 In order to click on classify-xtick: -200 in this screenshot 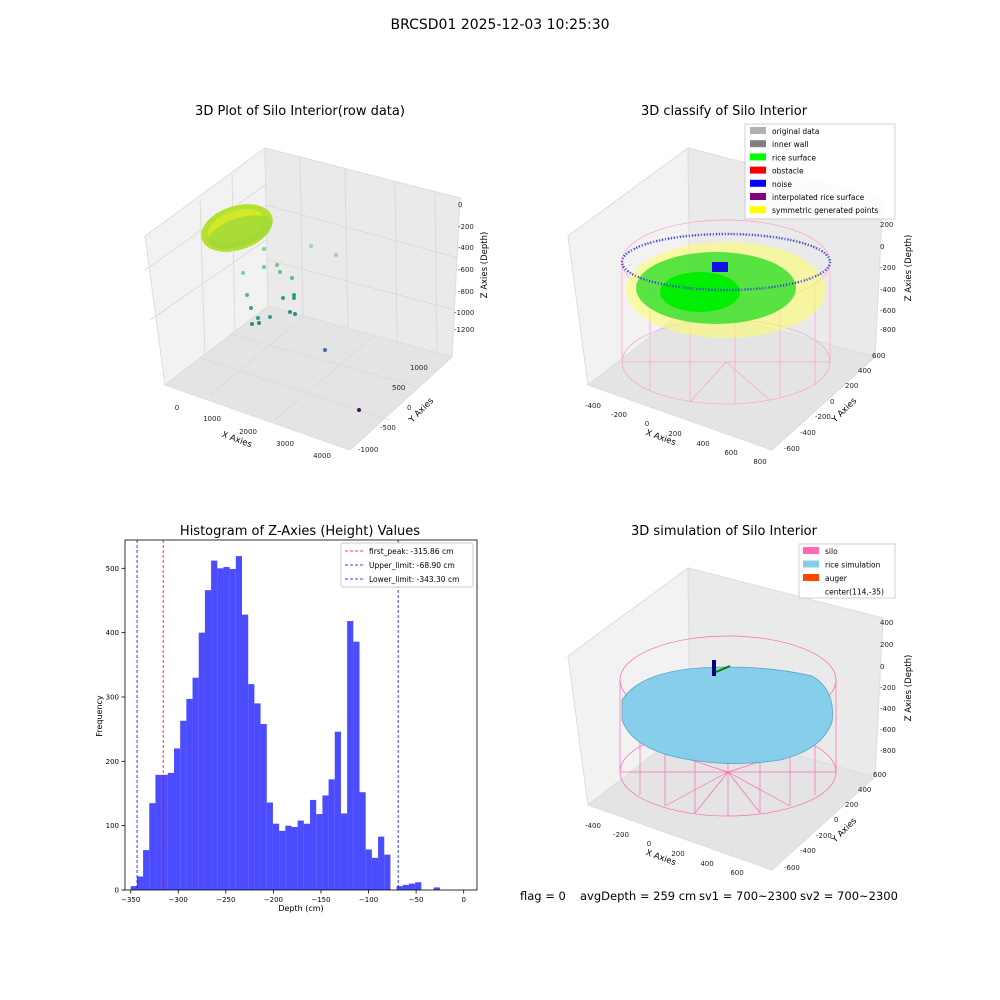, I will do `click(619, 415)`.